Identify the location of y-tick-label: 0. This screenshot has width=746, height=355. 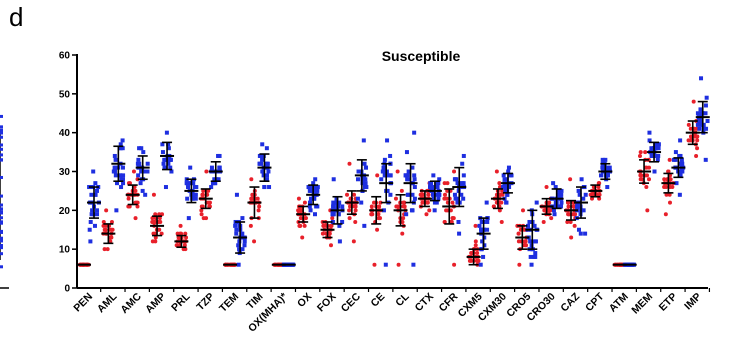
(67, 289).